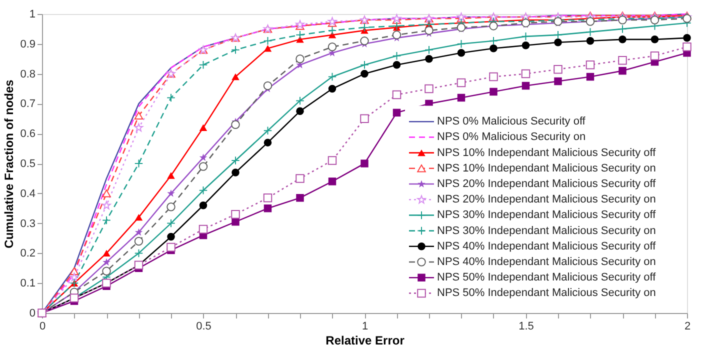 The width and height of the screenshot is (705, 363). What do you see at coordinates (365, 341) in the screenshot?
I see `x-axis-title: Relative Error` at bounding box center [365, 341].